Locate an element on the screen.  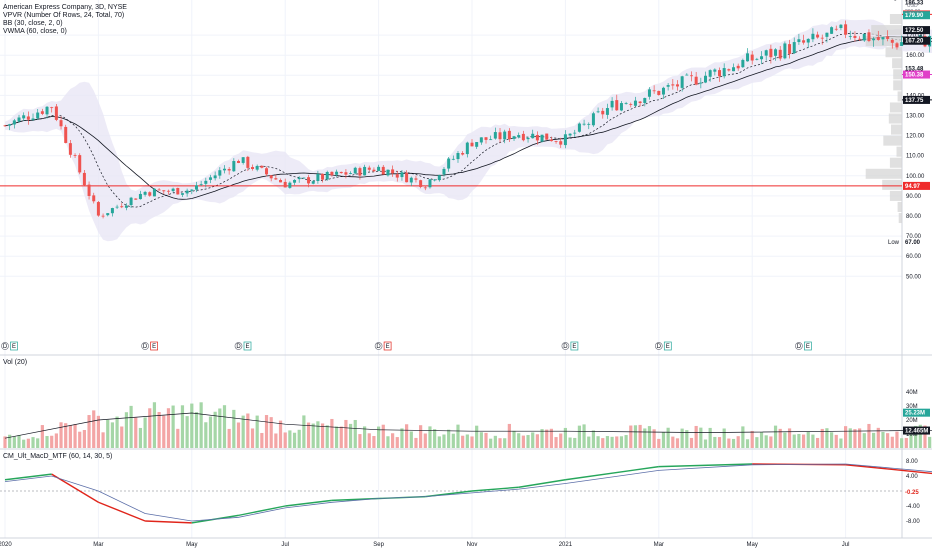
price-tick: 70.00 is located at coordinates (914, 237).